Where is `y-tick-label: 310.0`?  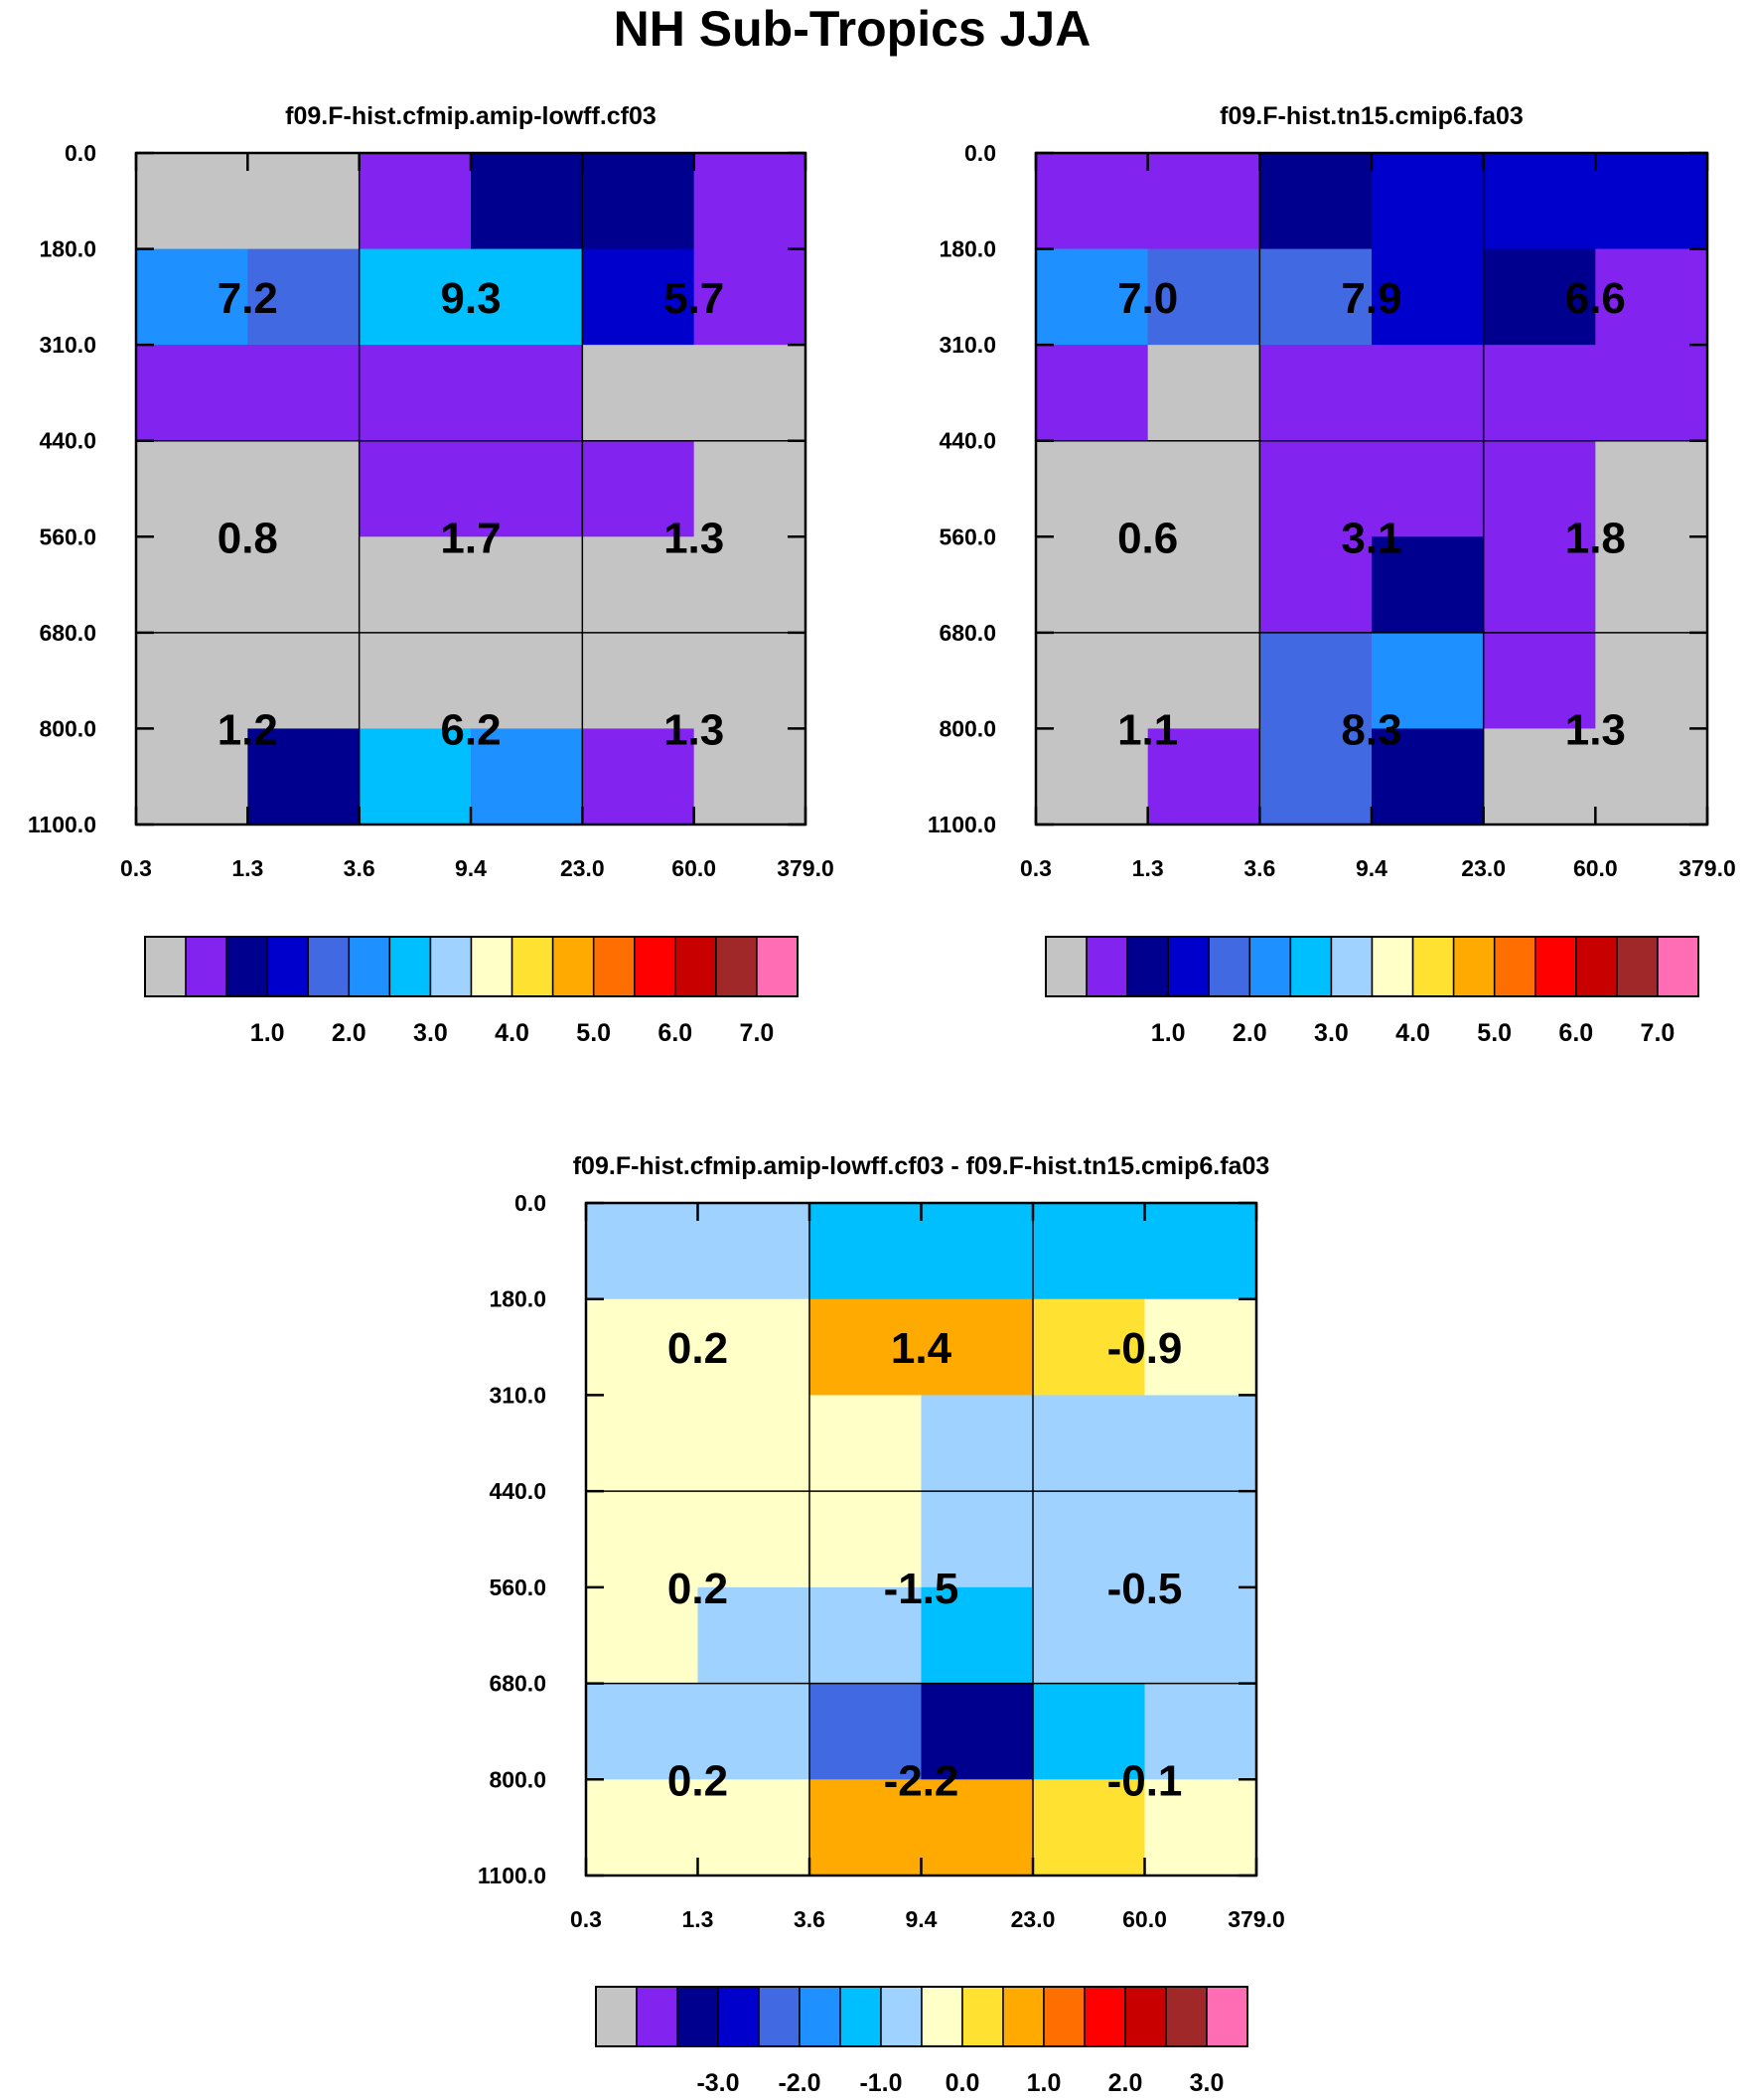
y-tick-label: 310.0 is located at coordinates (518, 1395).